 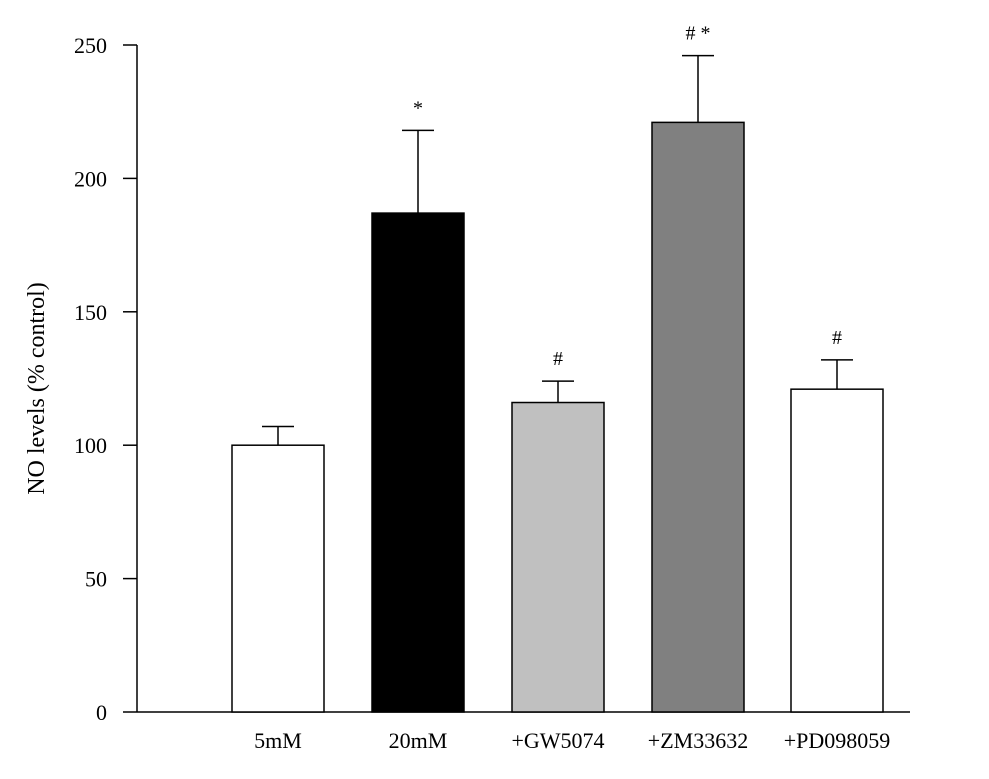 What do you see at coordinates (557, 740) in the screenshot?
I see `x-tick-label: +GW5074` at bounding box center [557, 740].